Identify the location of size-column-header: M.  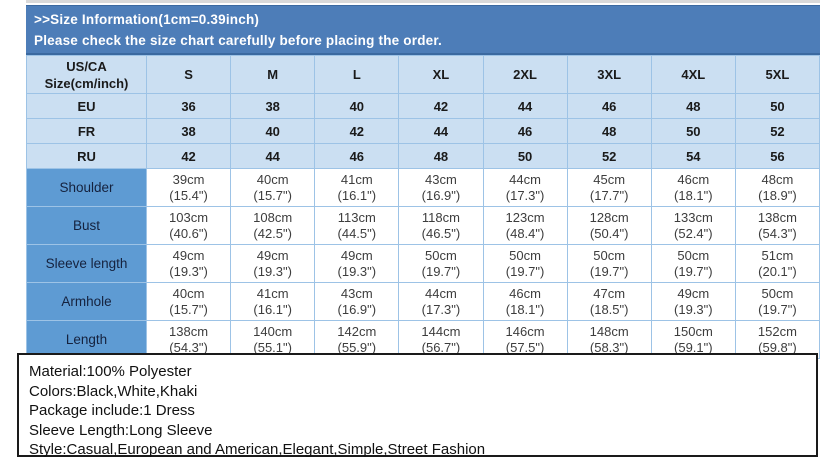
(273, 74).